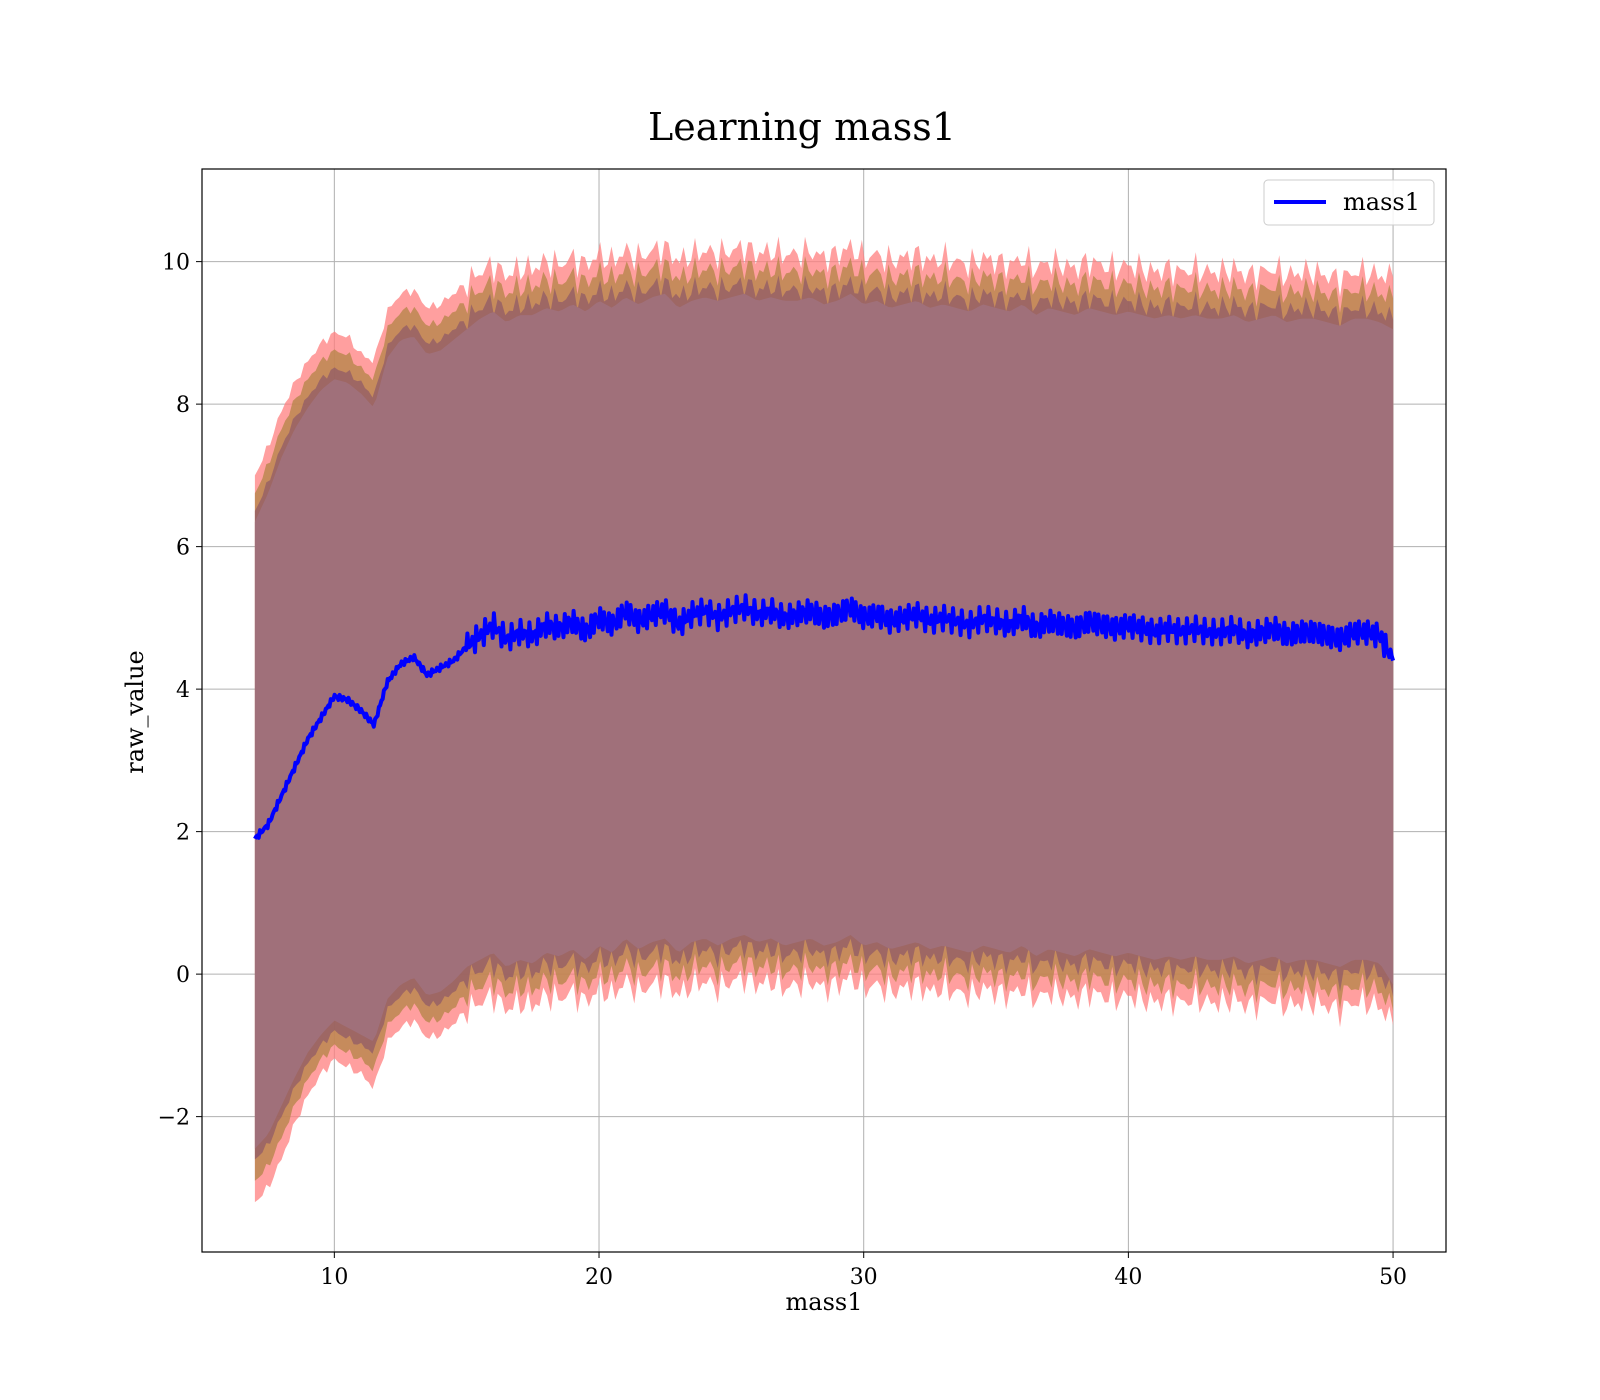 The image size is (1600, 1400). I want to click on x-tick-label: 30, so click(864, 1277).